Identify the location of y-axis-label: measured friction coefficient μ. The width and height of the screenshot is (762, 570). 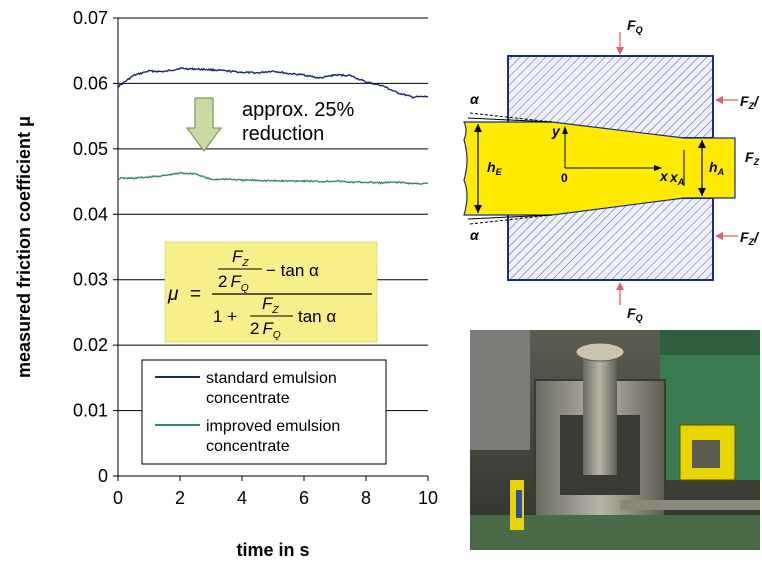
(24, 247).